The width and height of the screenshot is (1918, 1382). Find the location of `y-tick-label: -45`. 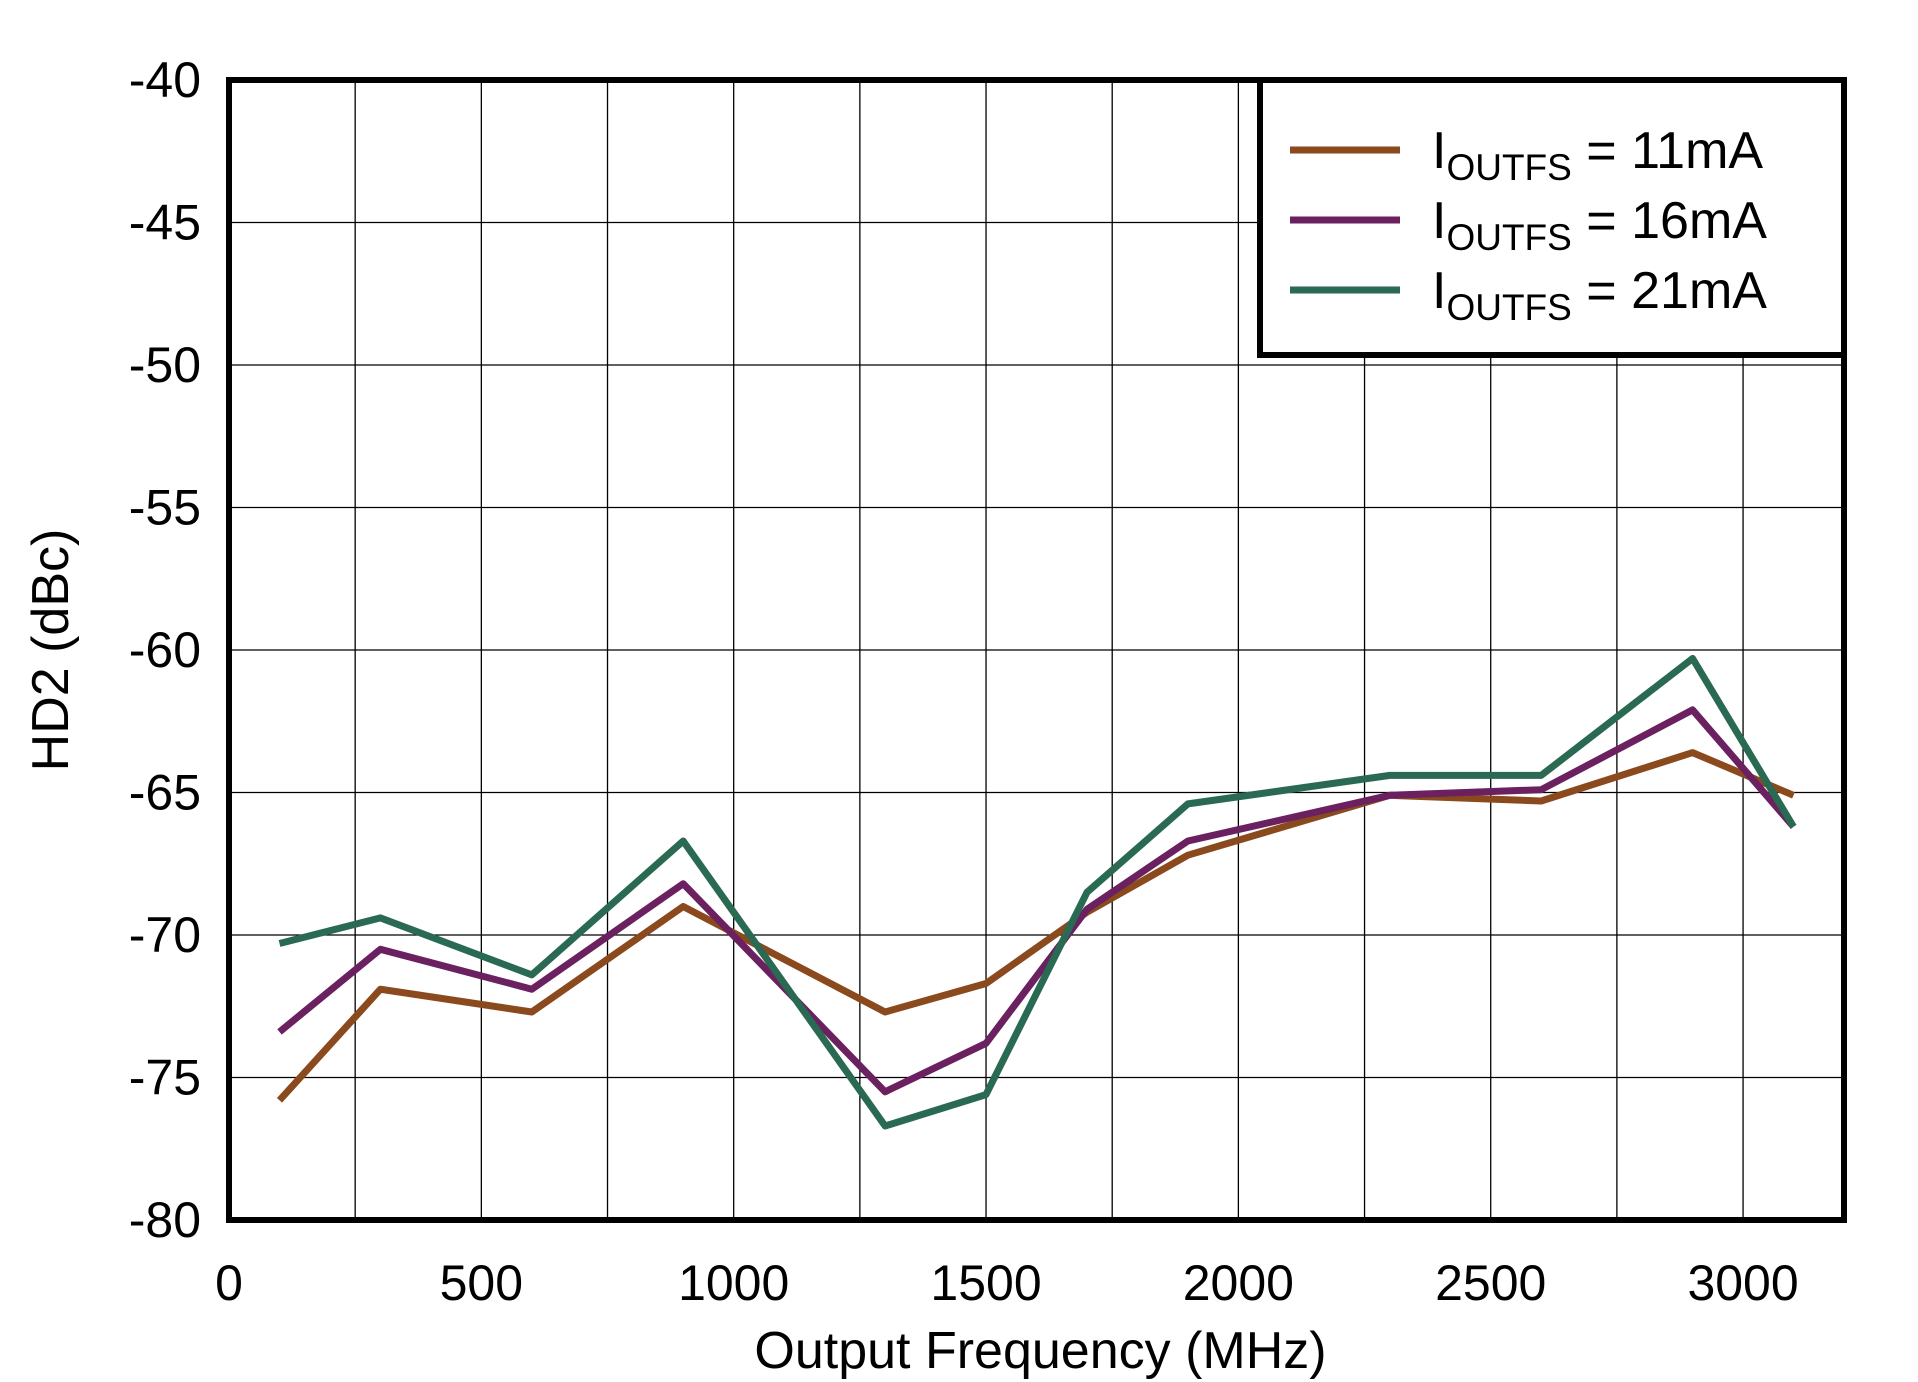

y-tick-label: -45 is located at coordinates (165, 223).